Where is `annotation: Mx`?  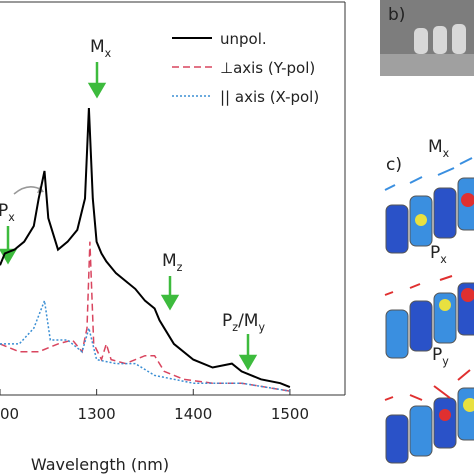
annotation: Mx is located at coordinates (101, 48).